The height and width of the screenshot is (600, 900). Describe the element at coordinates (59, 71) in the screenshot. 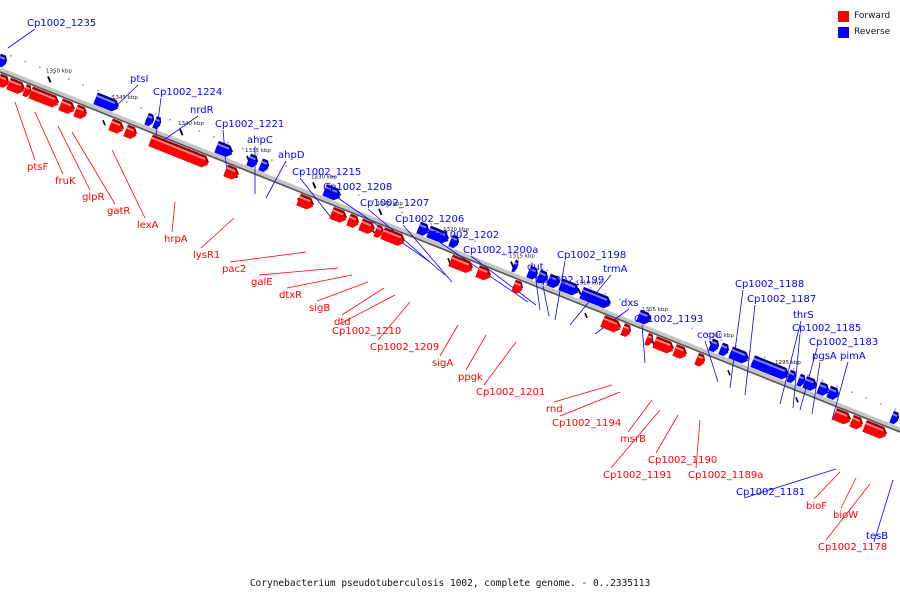

I see `kbp-tick-label: 1350 kbp` at that location.